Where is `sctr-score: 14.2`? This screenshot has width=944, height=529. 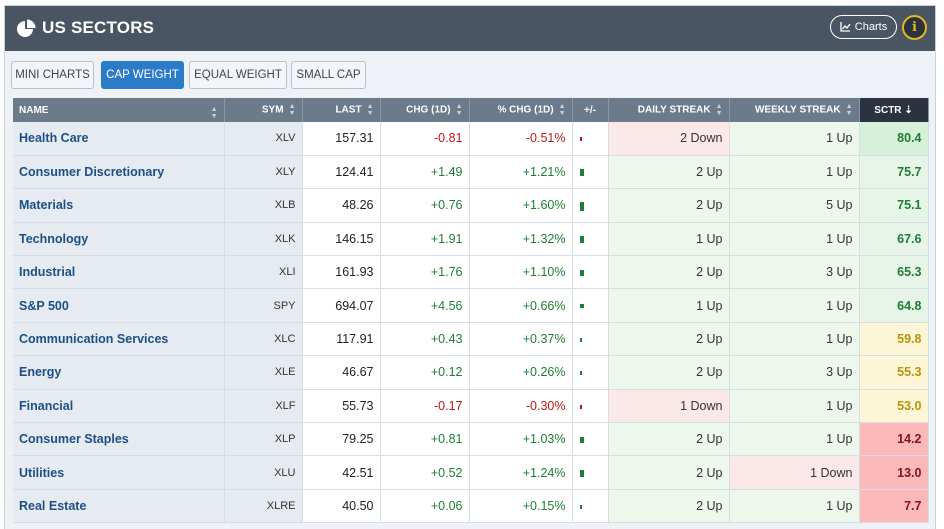 sctr-score: 14.2 is located at coordinates (894, 439).